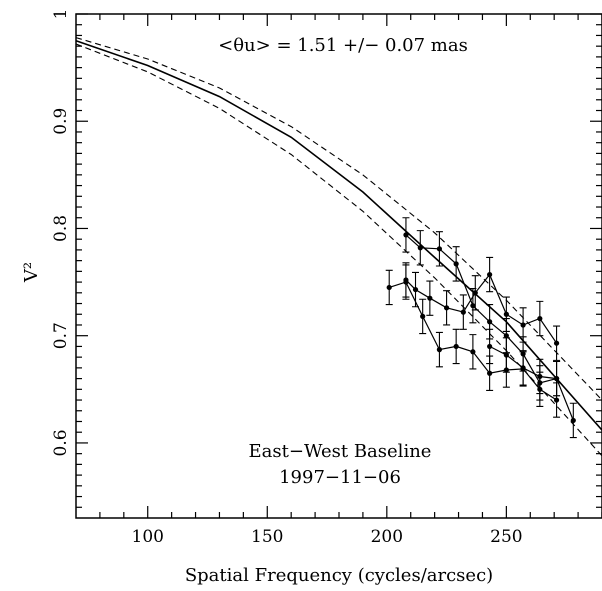 This screenshot has width=602, height=591. What do you see at coordinates (343, 45) in the screenshot?
I see `annotation-theta: <θu> = 1.51 +/− 0.07 mas` at bounding box center [343, 45].